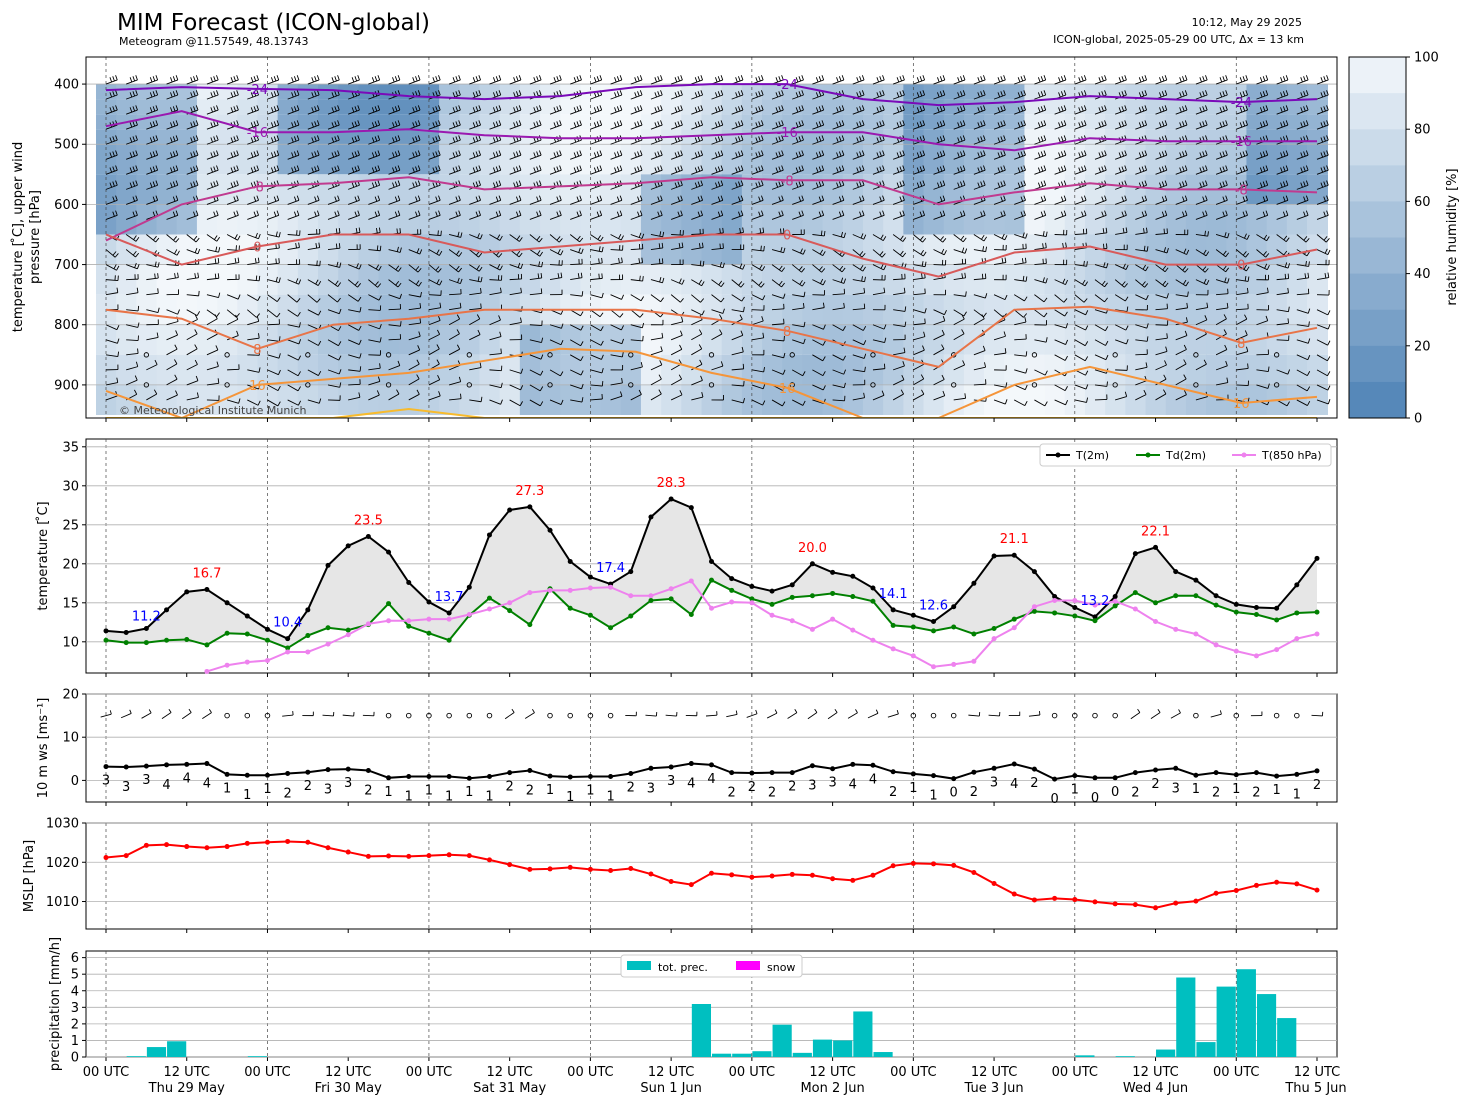 This screenshot has height=1109, width=1469. I want to click on upper-y-axis-label-line1: temperature [ ̊C], upper wind, so click(18, 237).